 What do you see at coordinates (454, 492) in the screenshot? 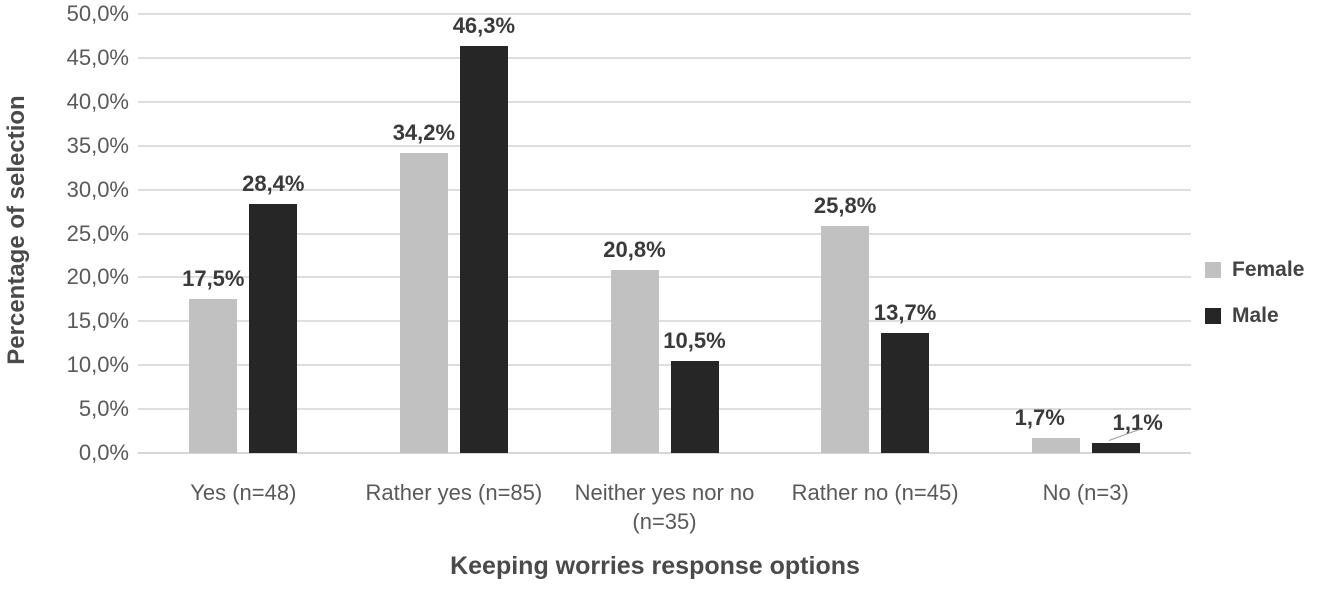
I see `x-tick-label-1: Rather yes (n=85)` at bounding box center [454, 492].